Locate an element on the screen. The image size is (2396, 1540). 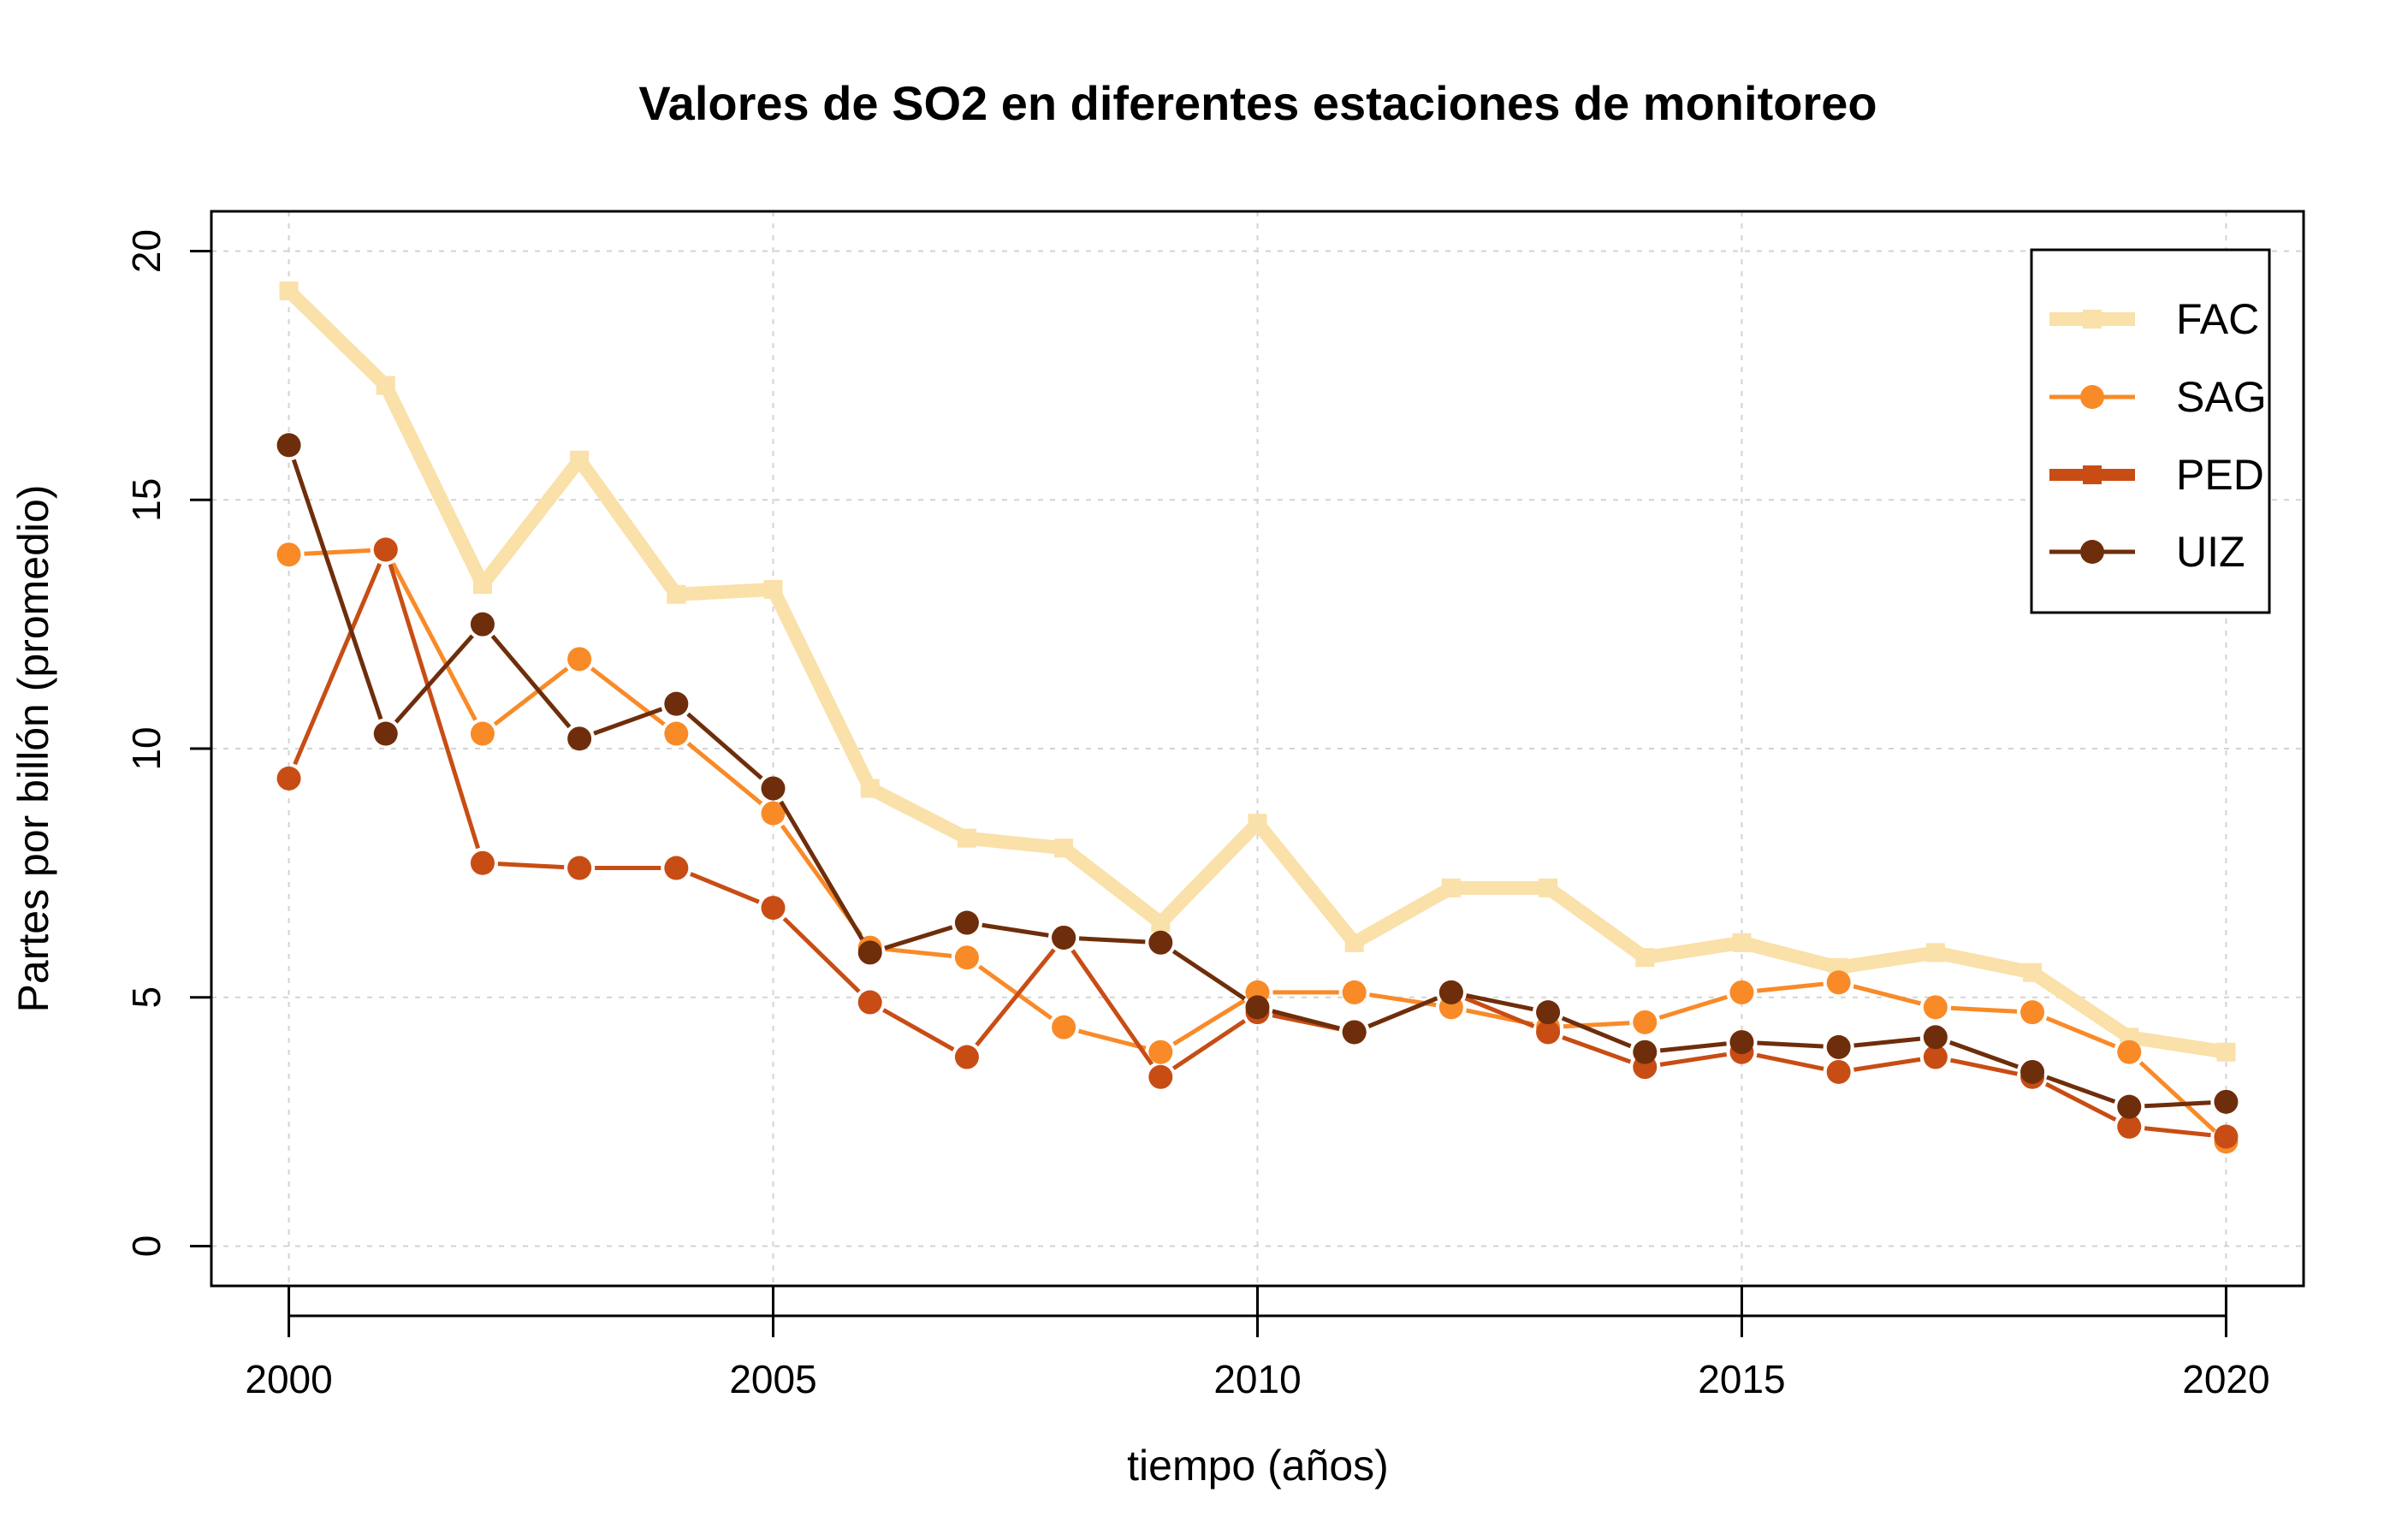
y-tick-label: 0 is located at coordinates (146, 1246).